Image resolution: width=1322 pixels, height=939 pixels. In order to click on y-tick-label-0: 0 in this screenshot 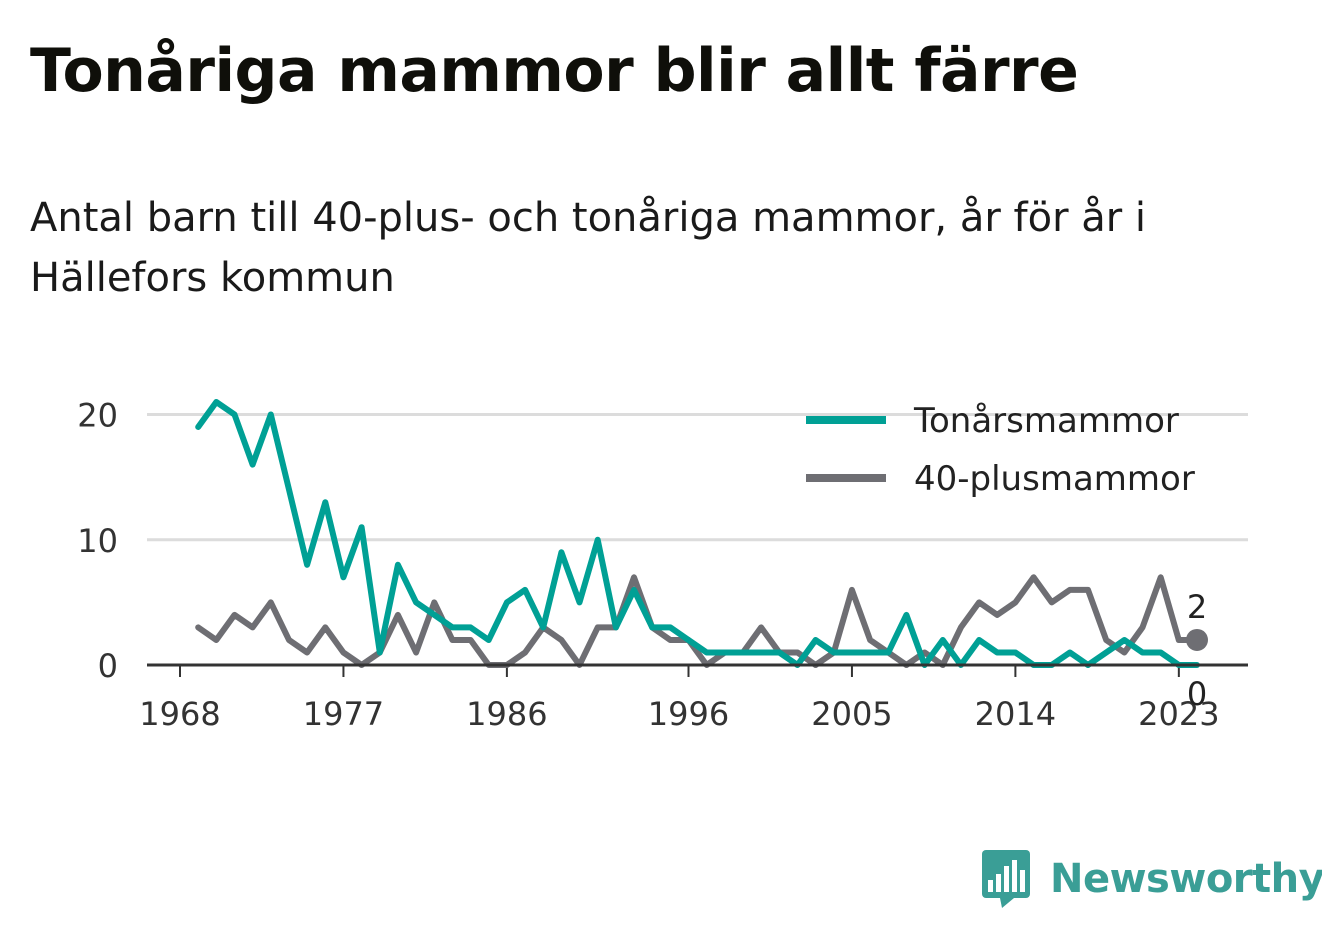, I will do `click(108, 666)`.